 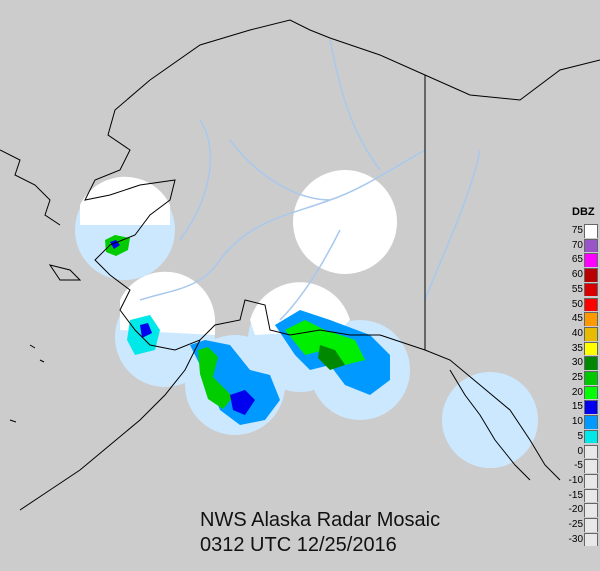 I want to click on legend-entry: 60, so click(x=580, y=275).